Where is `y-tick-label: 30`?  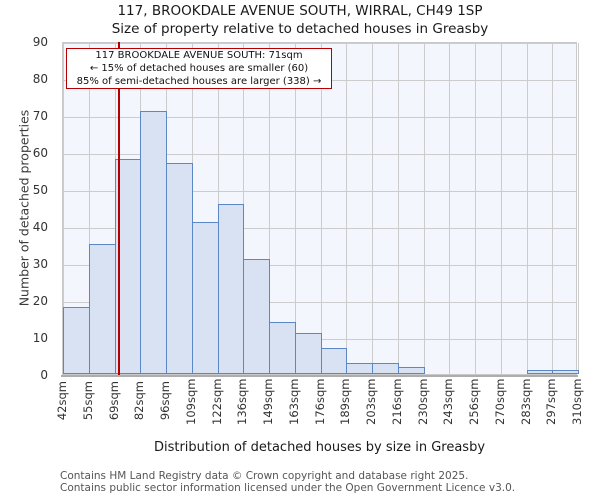 y-tick-label: 30 is located at coordinates (40, 263).